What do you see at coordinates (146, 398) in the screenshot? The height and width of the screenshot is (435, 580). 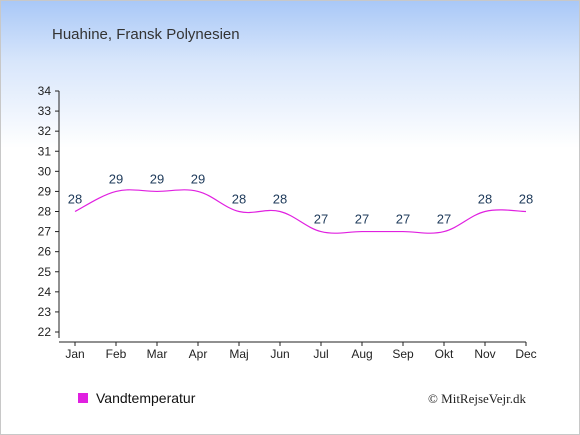 I see `legend-label: Vandtemperatur` at bounding box center [146, 398].